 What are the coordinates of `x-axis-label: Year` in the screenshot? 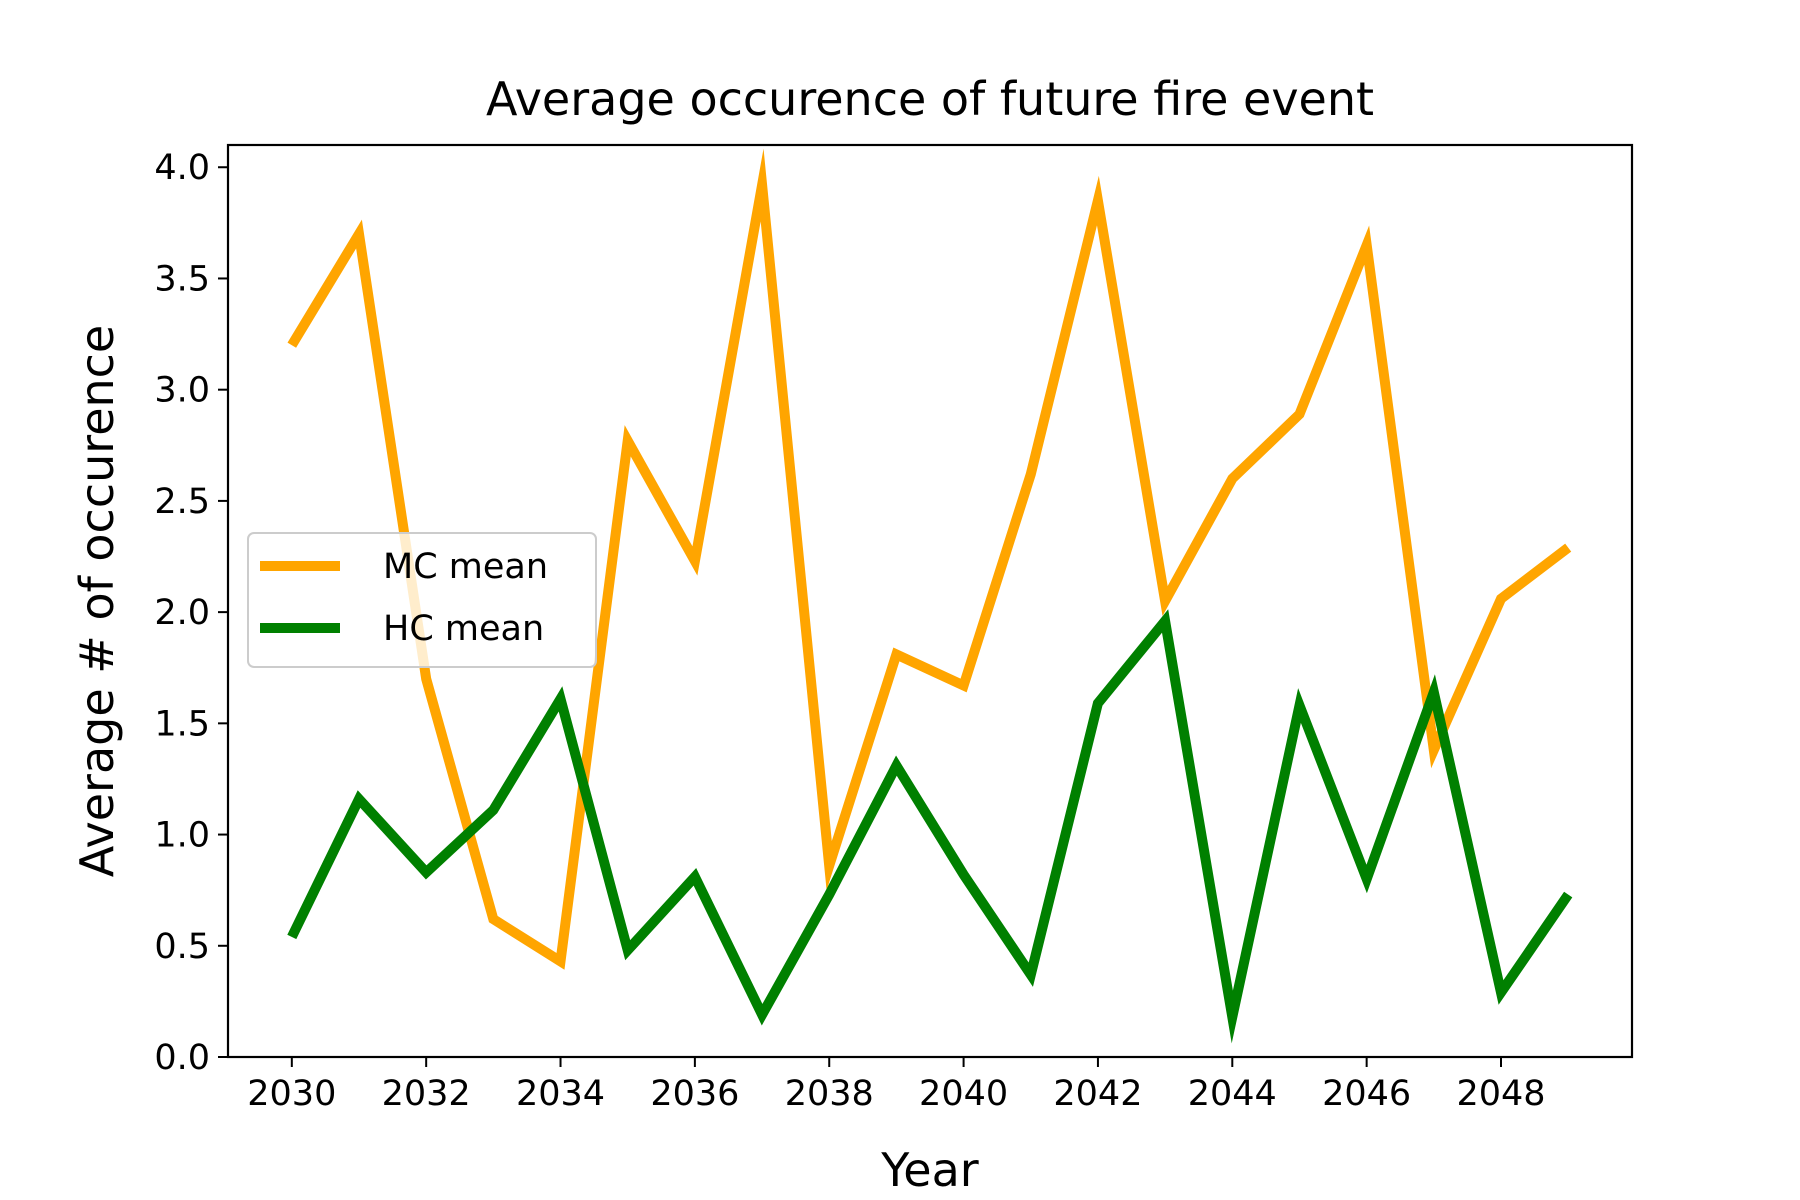 It's located at (929, 1170).